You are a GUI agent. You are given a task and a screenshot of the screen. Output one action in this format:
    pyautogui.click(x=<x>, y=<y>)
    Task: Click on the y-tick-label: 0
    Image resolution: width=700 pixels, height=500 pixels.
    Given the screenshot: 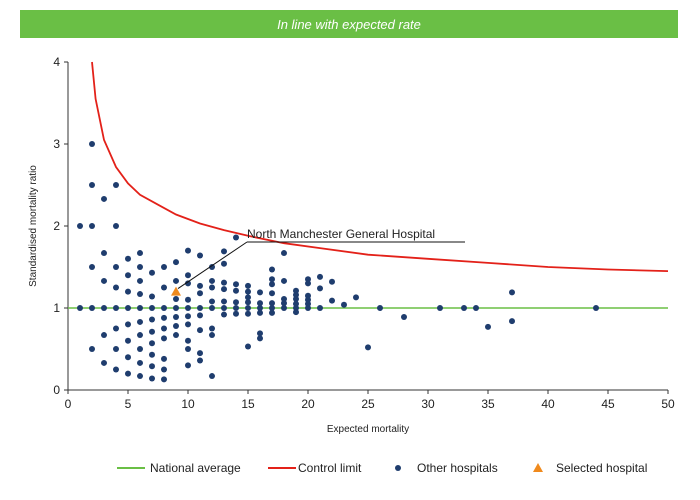 What is the action you would take?
    pyautogui.click(x=56, y=390)
    